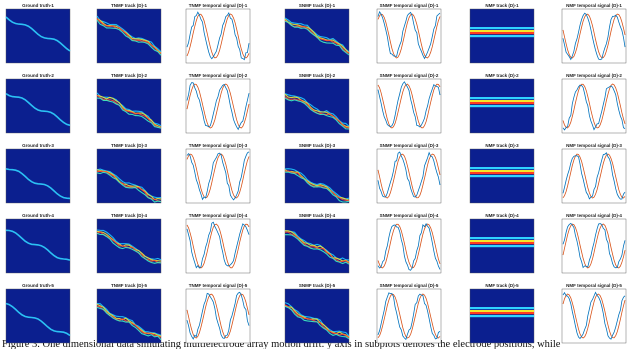  Describe the element at coordinates (38, 215) in the screenshot. I see `panel-title: Ground truth-4` at that location.